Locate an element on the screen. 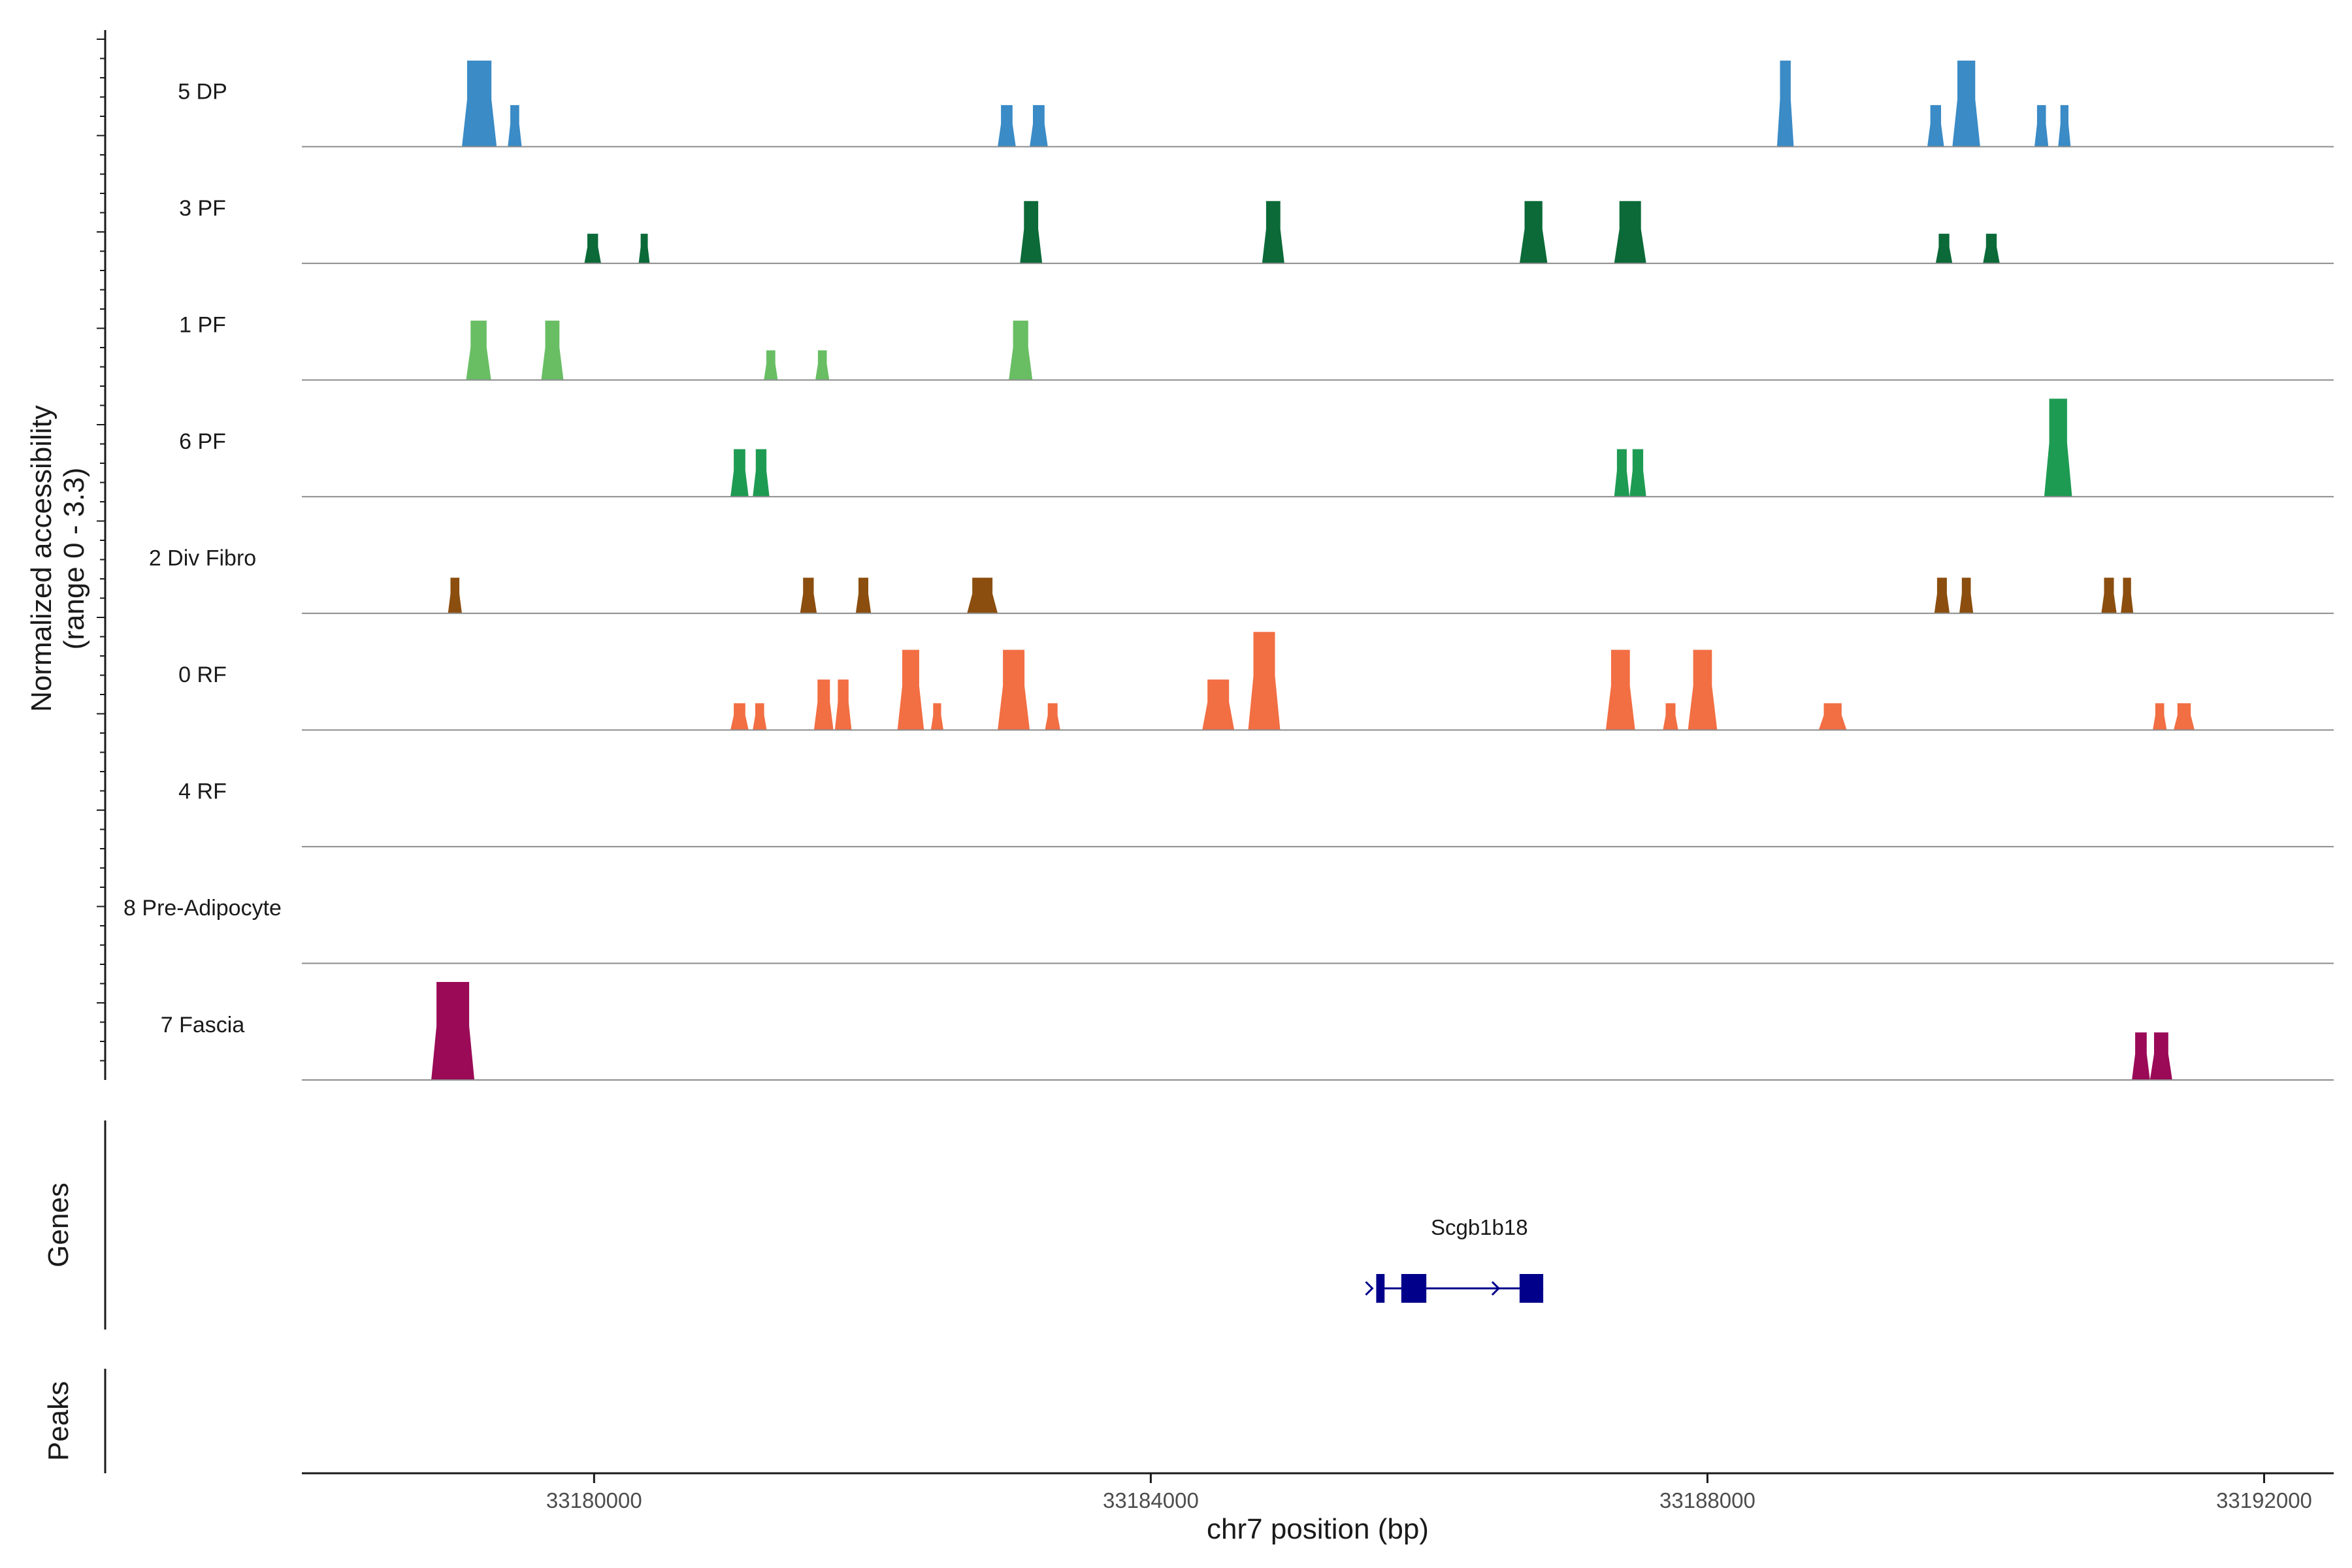  x-axis-tick-label: 33192000 is located at coordinates (2264, 1500).